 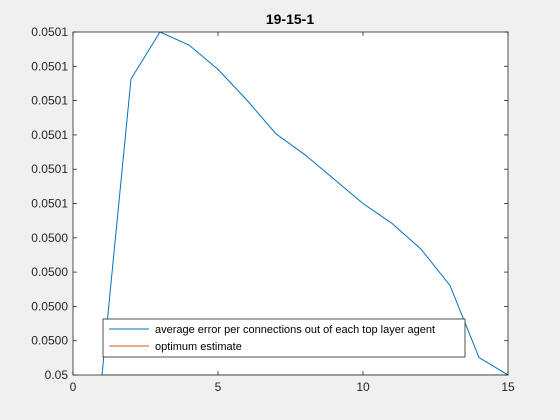 I want to click on x-tick-label: 15, so click(x=508, y=387).